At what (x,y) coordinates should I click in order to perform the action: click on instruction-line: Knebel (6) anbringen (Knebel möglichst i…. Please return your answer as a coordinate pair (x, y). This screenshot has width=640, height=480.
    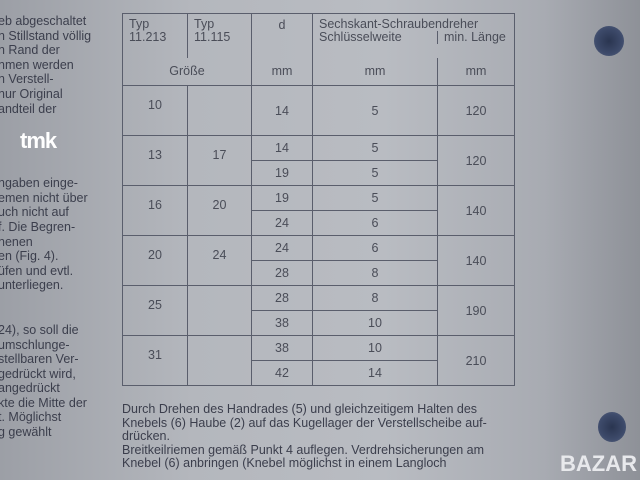
    Looking at the image, I should click on (284, 463).